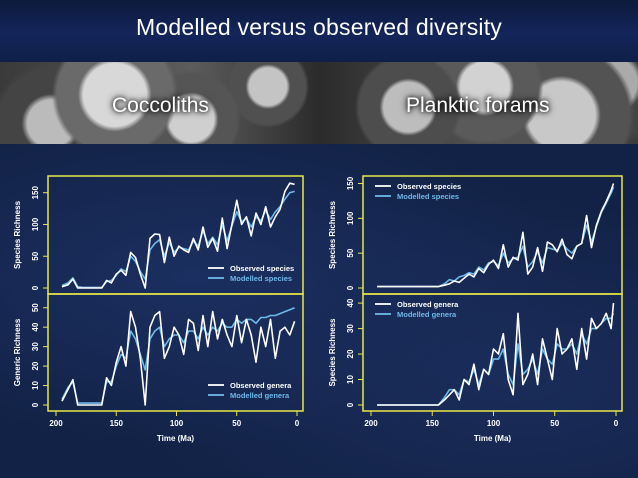  I want to click on y-axis-label: Generic Richness, so click(17, 352).